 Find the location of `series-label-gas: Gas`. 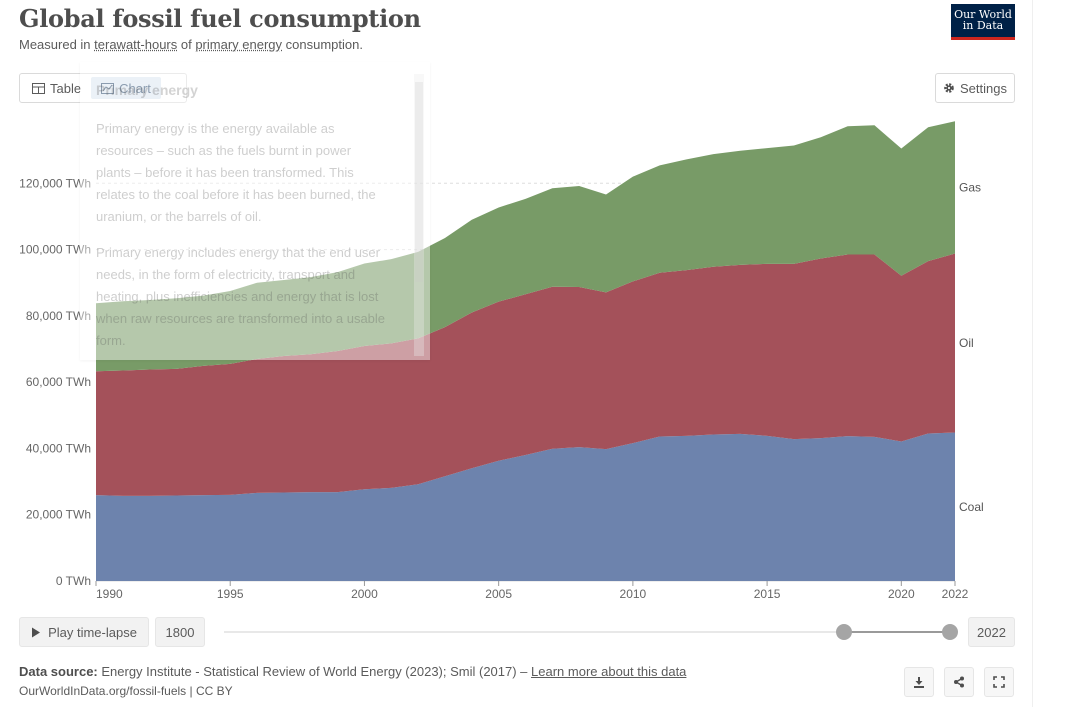

series-label-gas: Gas is located at coordinates (970, 187).